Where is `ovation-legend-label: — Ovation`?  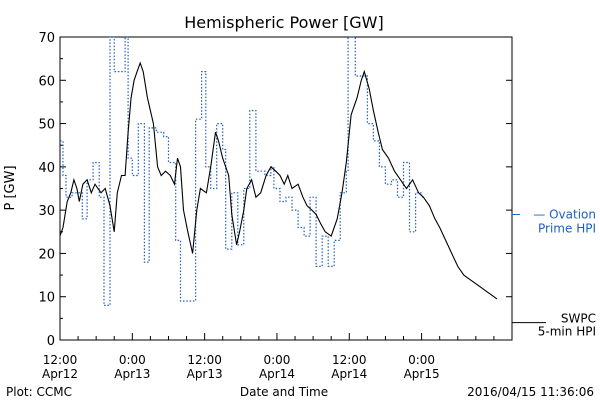
ovation-legend-label: — Ovation is located at coordinates (564, 214).